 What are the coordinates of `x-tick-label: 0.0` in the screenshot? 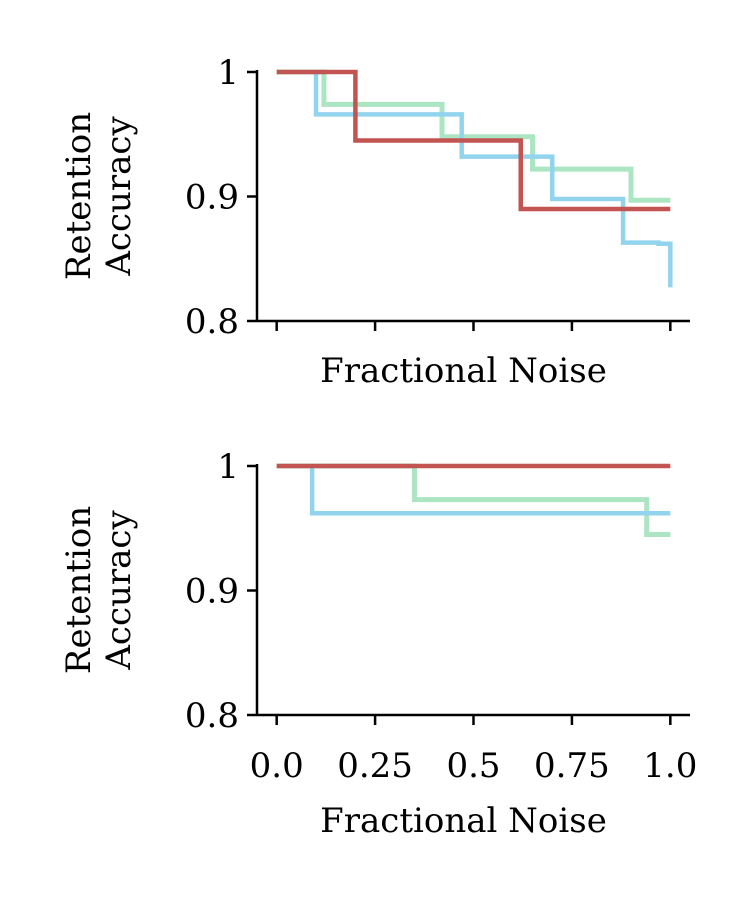 It's located at (277, 766).